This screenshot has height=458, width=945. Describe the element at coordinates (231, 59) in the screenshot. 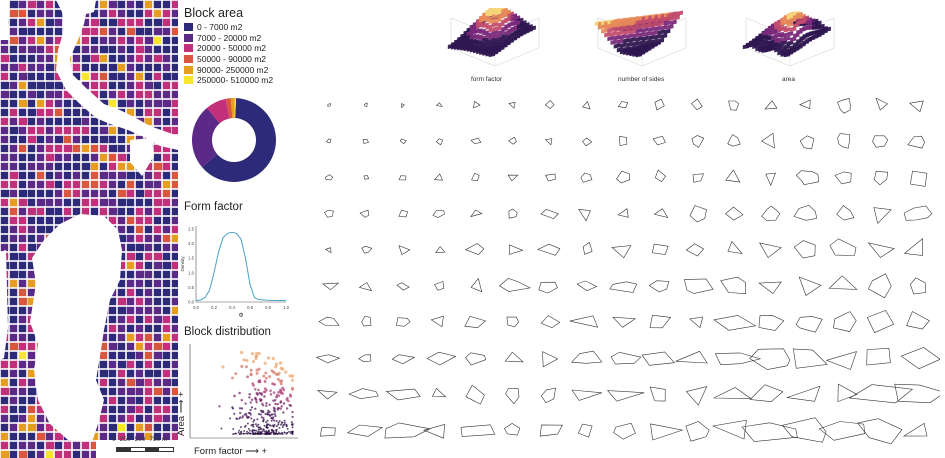

I see `legend-label: 50000 - 90000 m2` at that location.